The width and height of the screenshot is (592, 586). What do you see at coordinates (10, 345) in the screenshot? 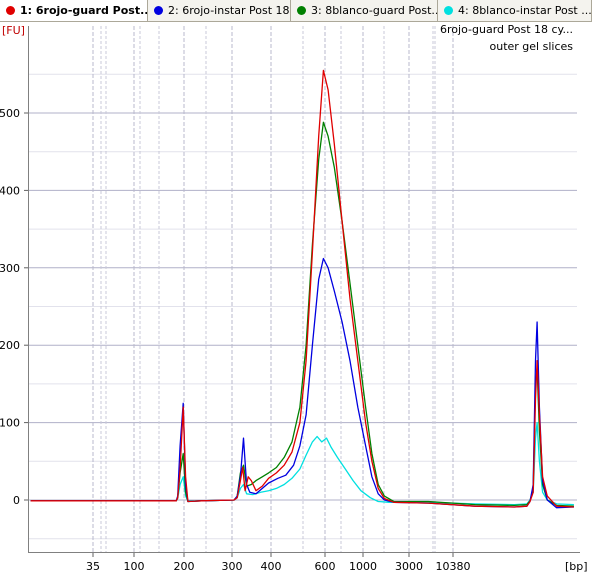
I see `y-tick-label: 200` at bounding box center [10, 345].